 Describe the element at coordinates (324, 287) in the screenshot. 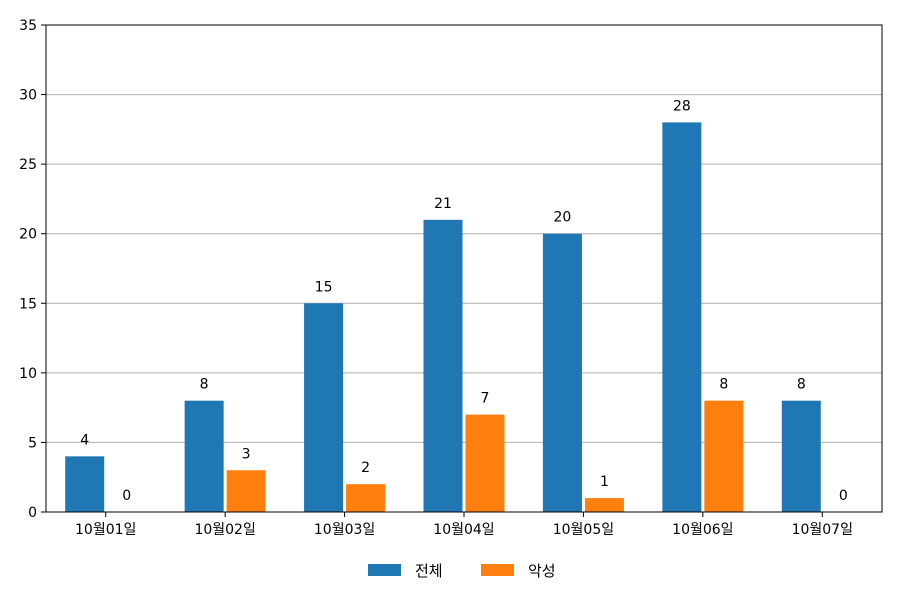

I see `data-label: 15` at that location.